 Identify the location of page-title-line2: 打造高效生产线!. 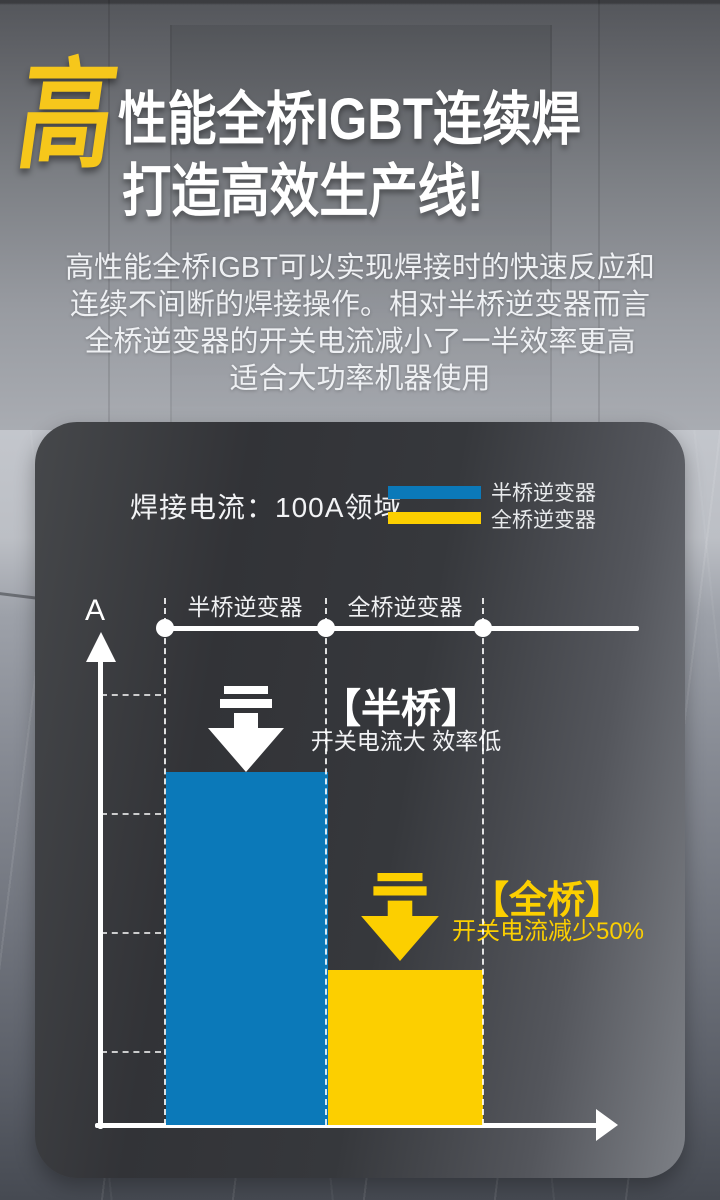
(303, 191).